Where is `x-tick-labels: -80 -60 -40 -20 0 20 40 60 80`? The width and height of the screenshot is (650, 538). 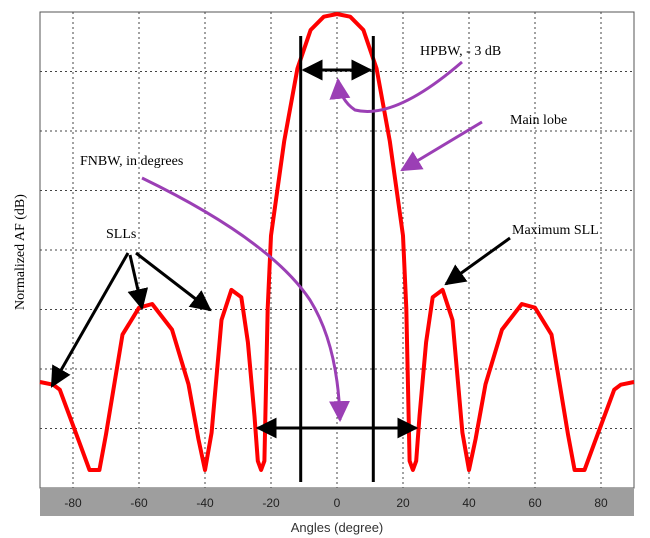 x-tick-labels: -80 -60 -40 -20 0 20 40 60 80 is located at coordinates (336, 503).